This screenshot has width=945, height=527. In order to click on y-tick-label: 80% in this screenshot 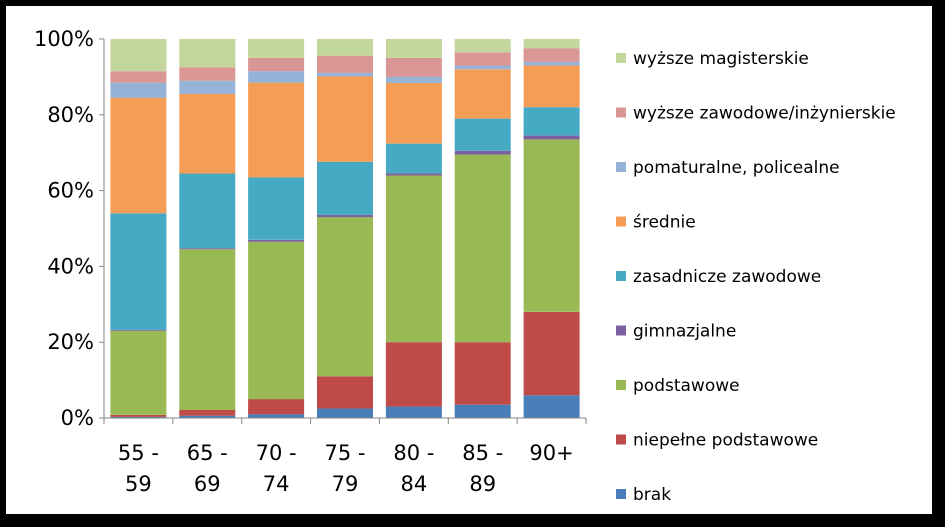, I will do `click(70, 115)`.